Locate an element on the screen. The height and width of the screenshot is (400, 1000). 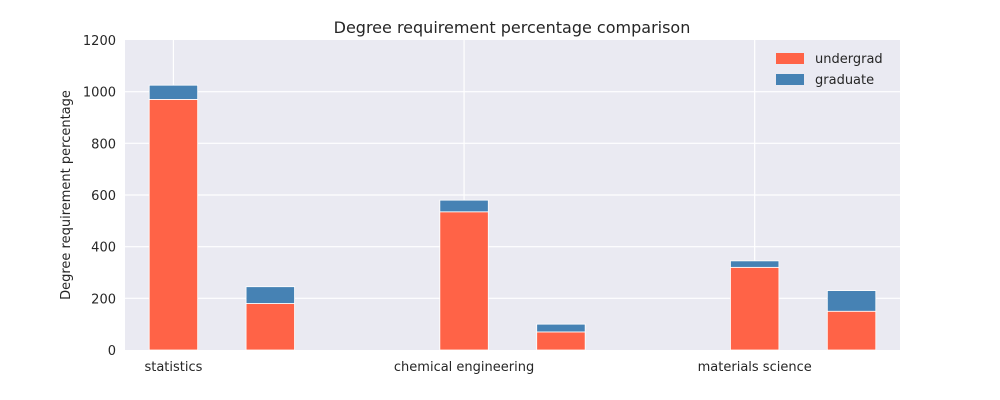
chart-title: Degree requirement percentage comparison is located at coordinates (512, 27).